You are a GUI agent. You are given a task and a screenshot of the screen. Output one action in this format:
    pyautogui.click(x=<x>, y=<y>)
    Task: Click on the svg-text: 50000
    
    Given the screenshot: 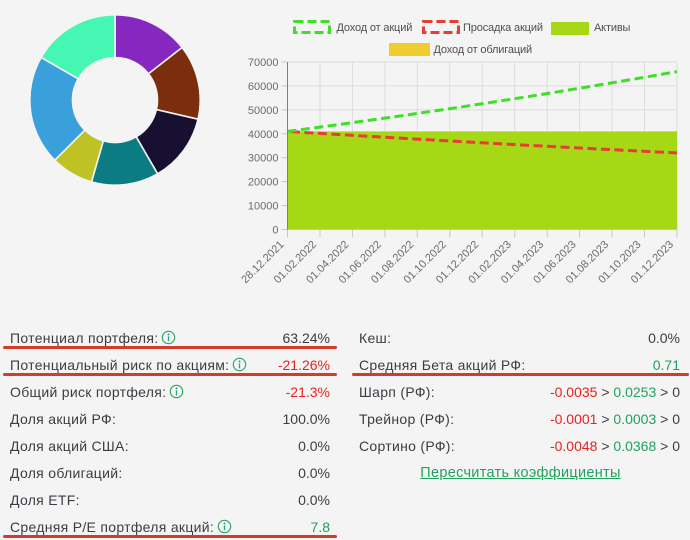 What is the action you would take?
    pyautogui.click(x=263, y=111)
    